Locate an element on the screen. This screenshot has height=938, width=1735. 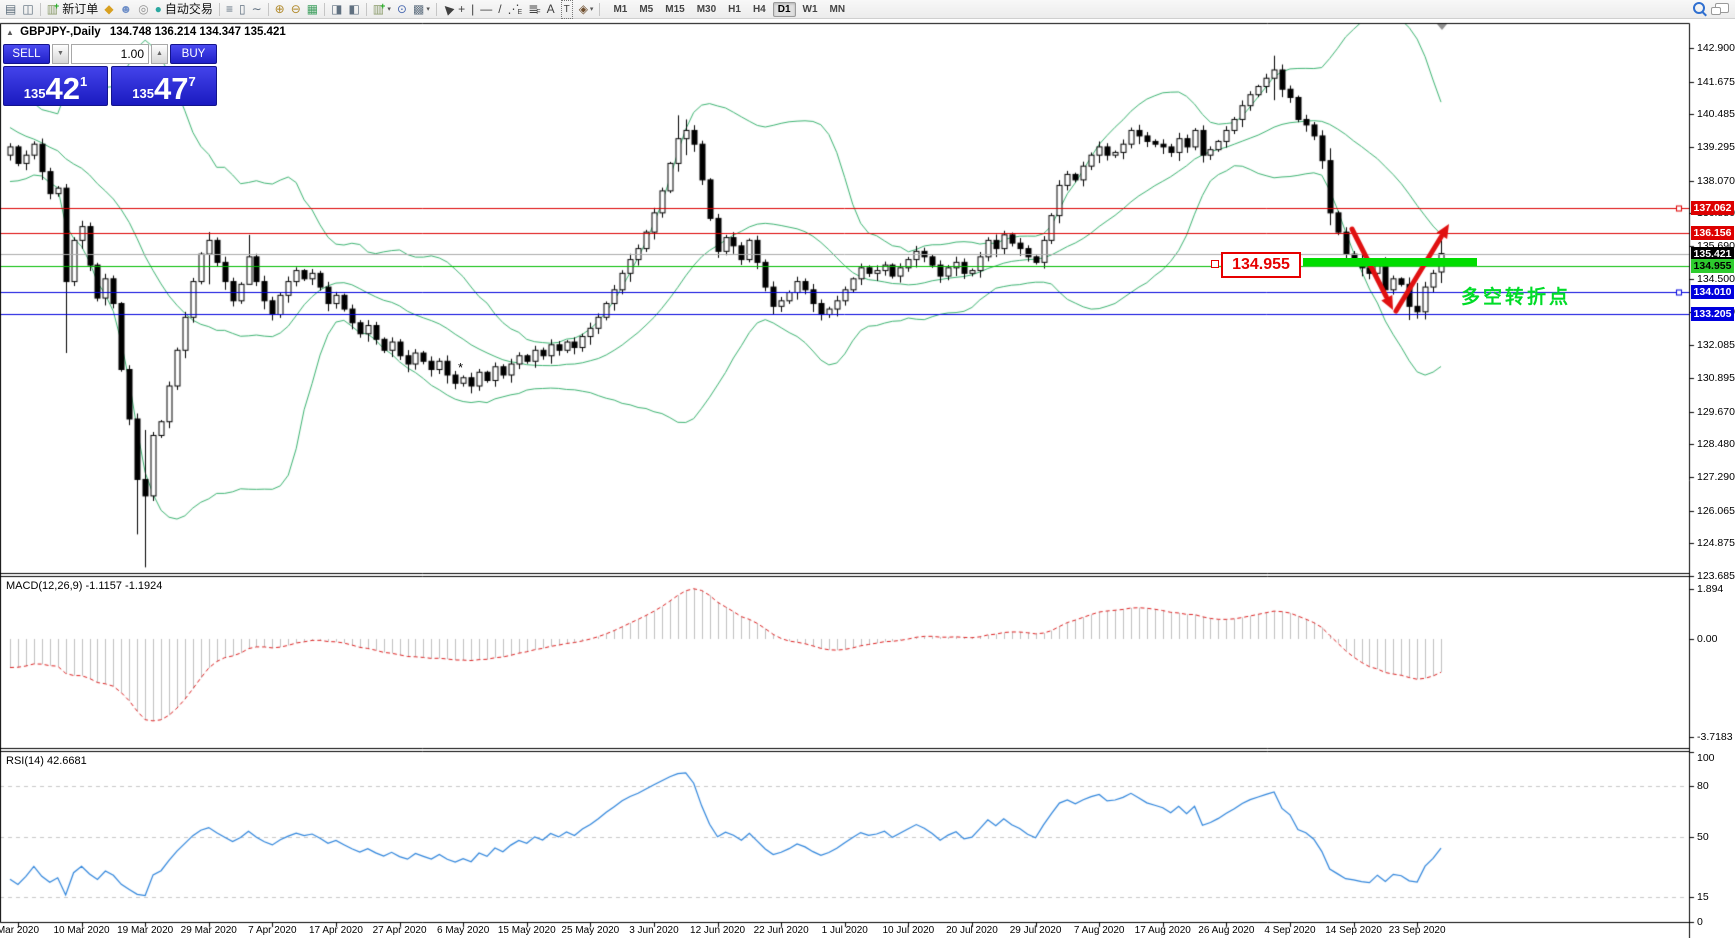
support-zone-band is located at coordinates (1390, 262).